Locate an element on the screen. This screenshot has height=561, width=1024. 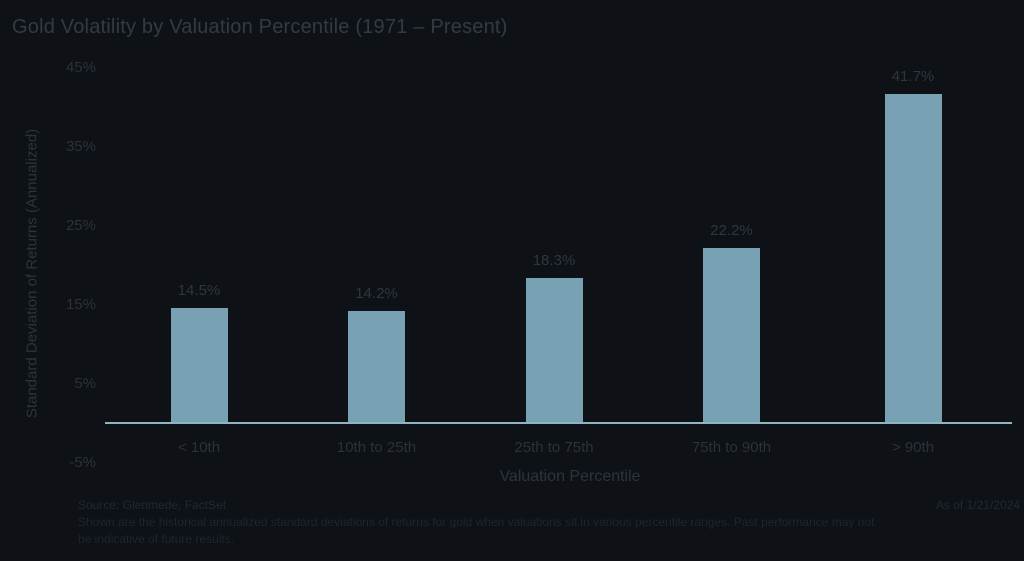
y-tick-label: 5% is located at coordinates (85, 383).